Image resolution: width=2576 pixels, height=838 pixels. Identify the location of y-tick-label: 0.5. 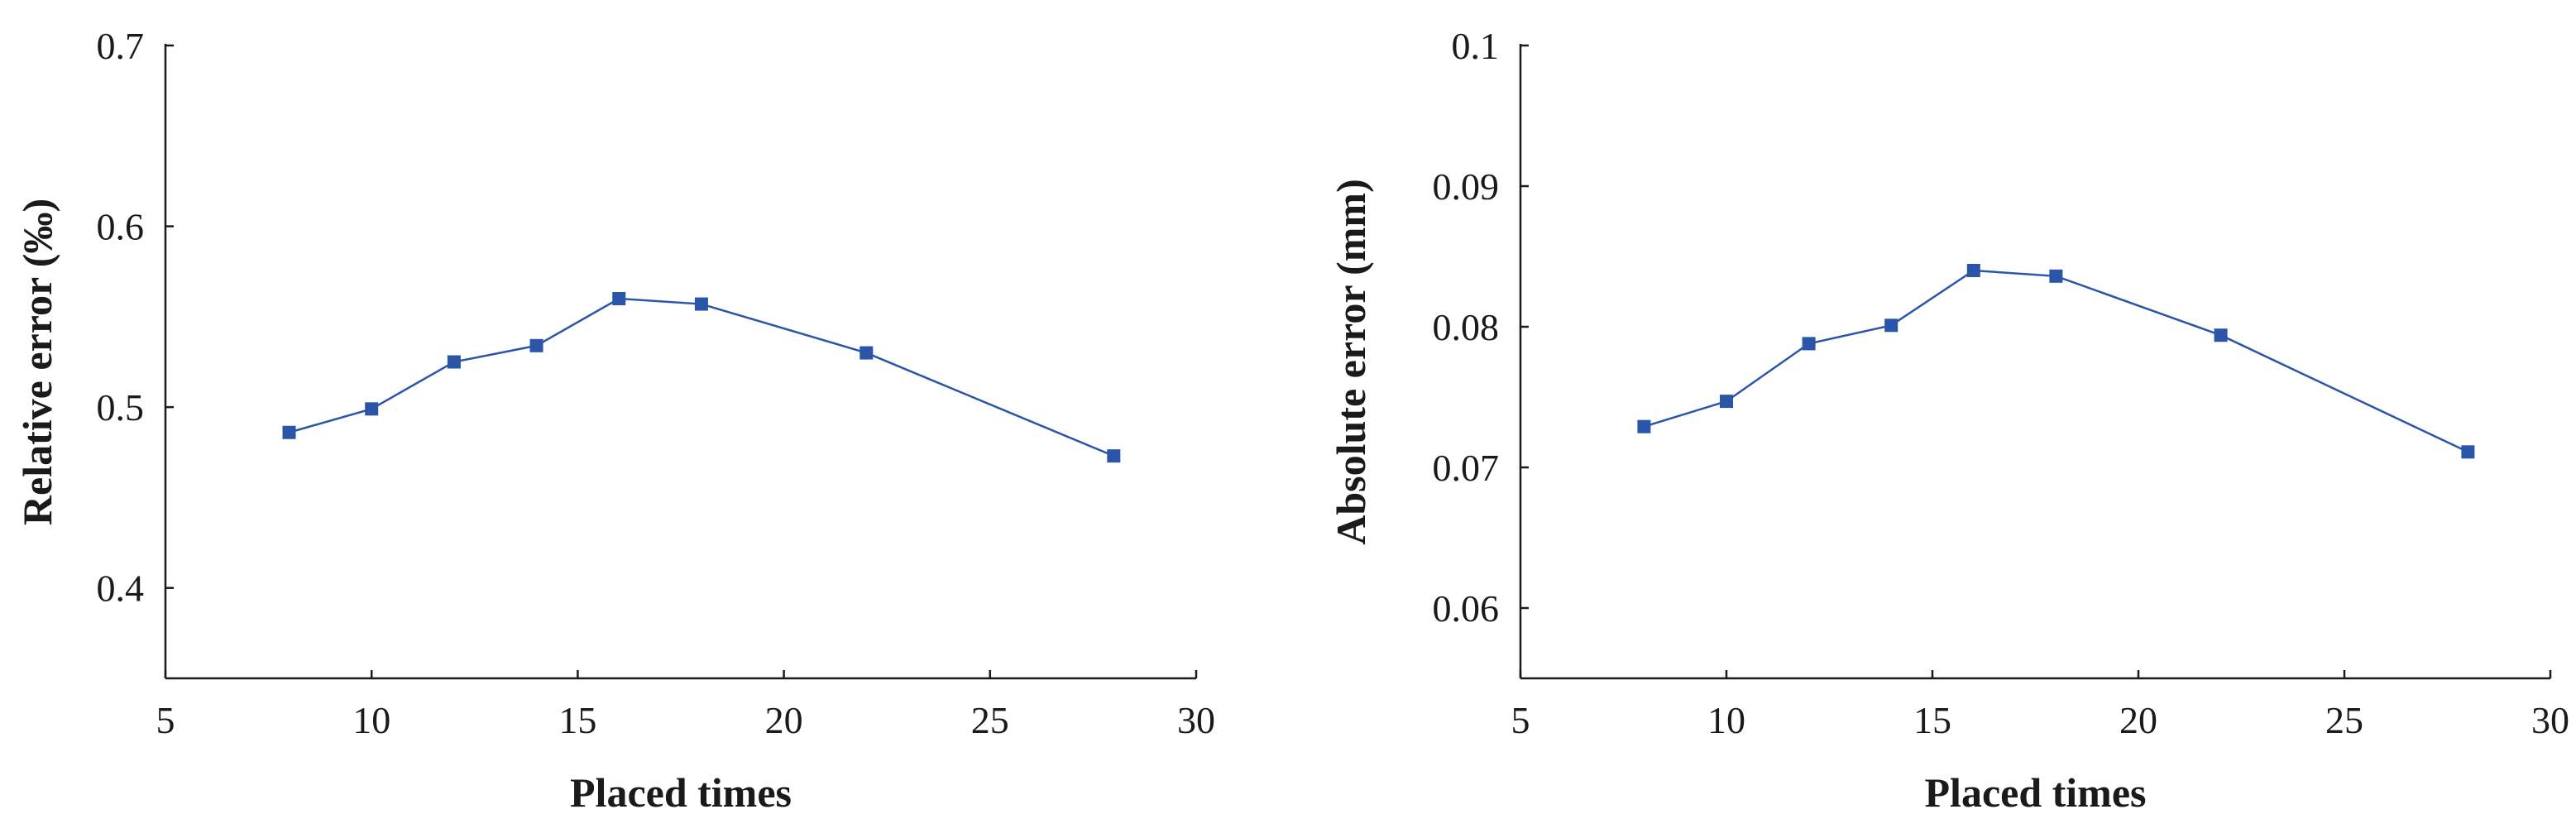
(121, 407).